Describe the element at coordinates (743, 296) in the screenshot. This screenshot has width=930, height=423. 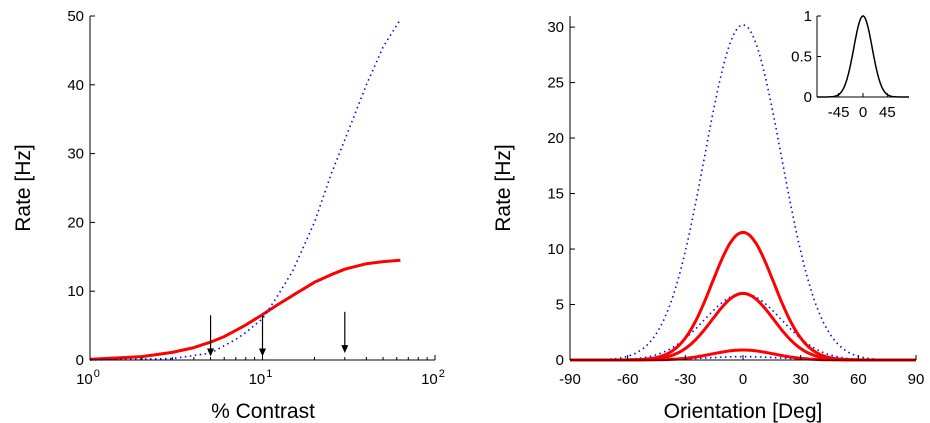
I see `orientation-series-solid` at that location.